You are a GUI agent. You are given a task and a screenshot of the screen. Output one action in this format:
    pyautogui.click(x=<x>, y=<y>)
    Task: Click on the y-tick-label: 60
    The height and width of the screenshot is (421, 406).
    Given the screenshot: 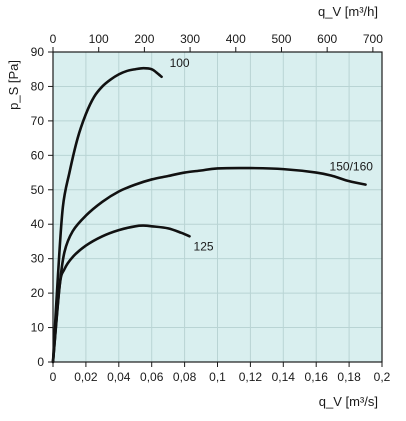 What is the action you would take?
    pyautogui.click(x=38, y=155)
    